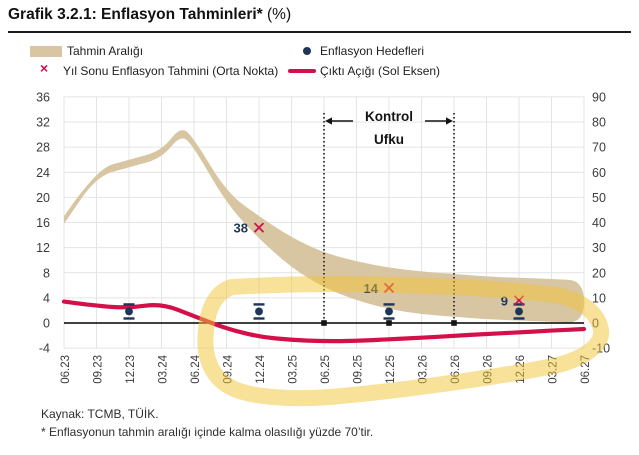  I want to click on svg-text: 9, so click(504, 300).